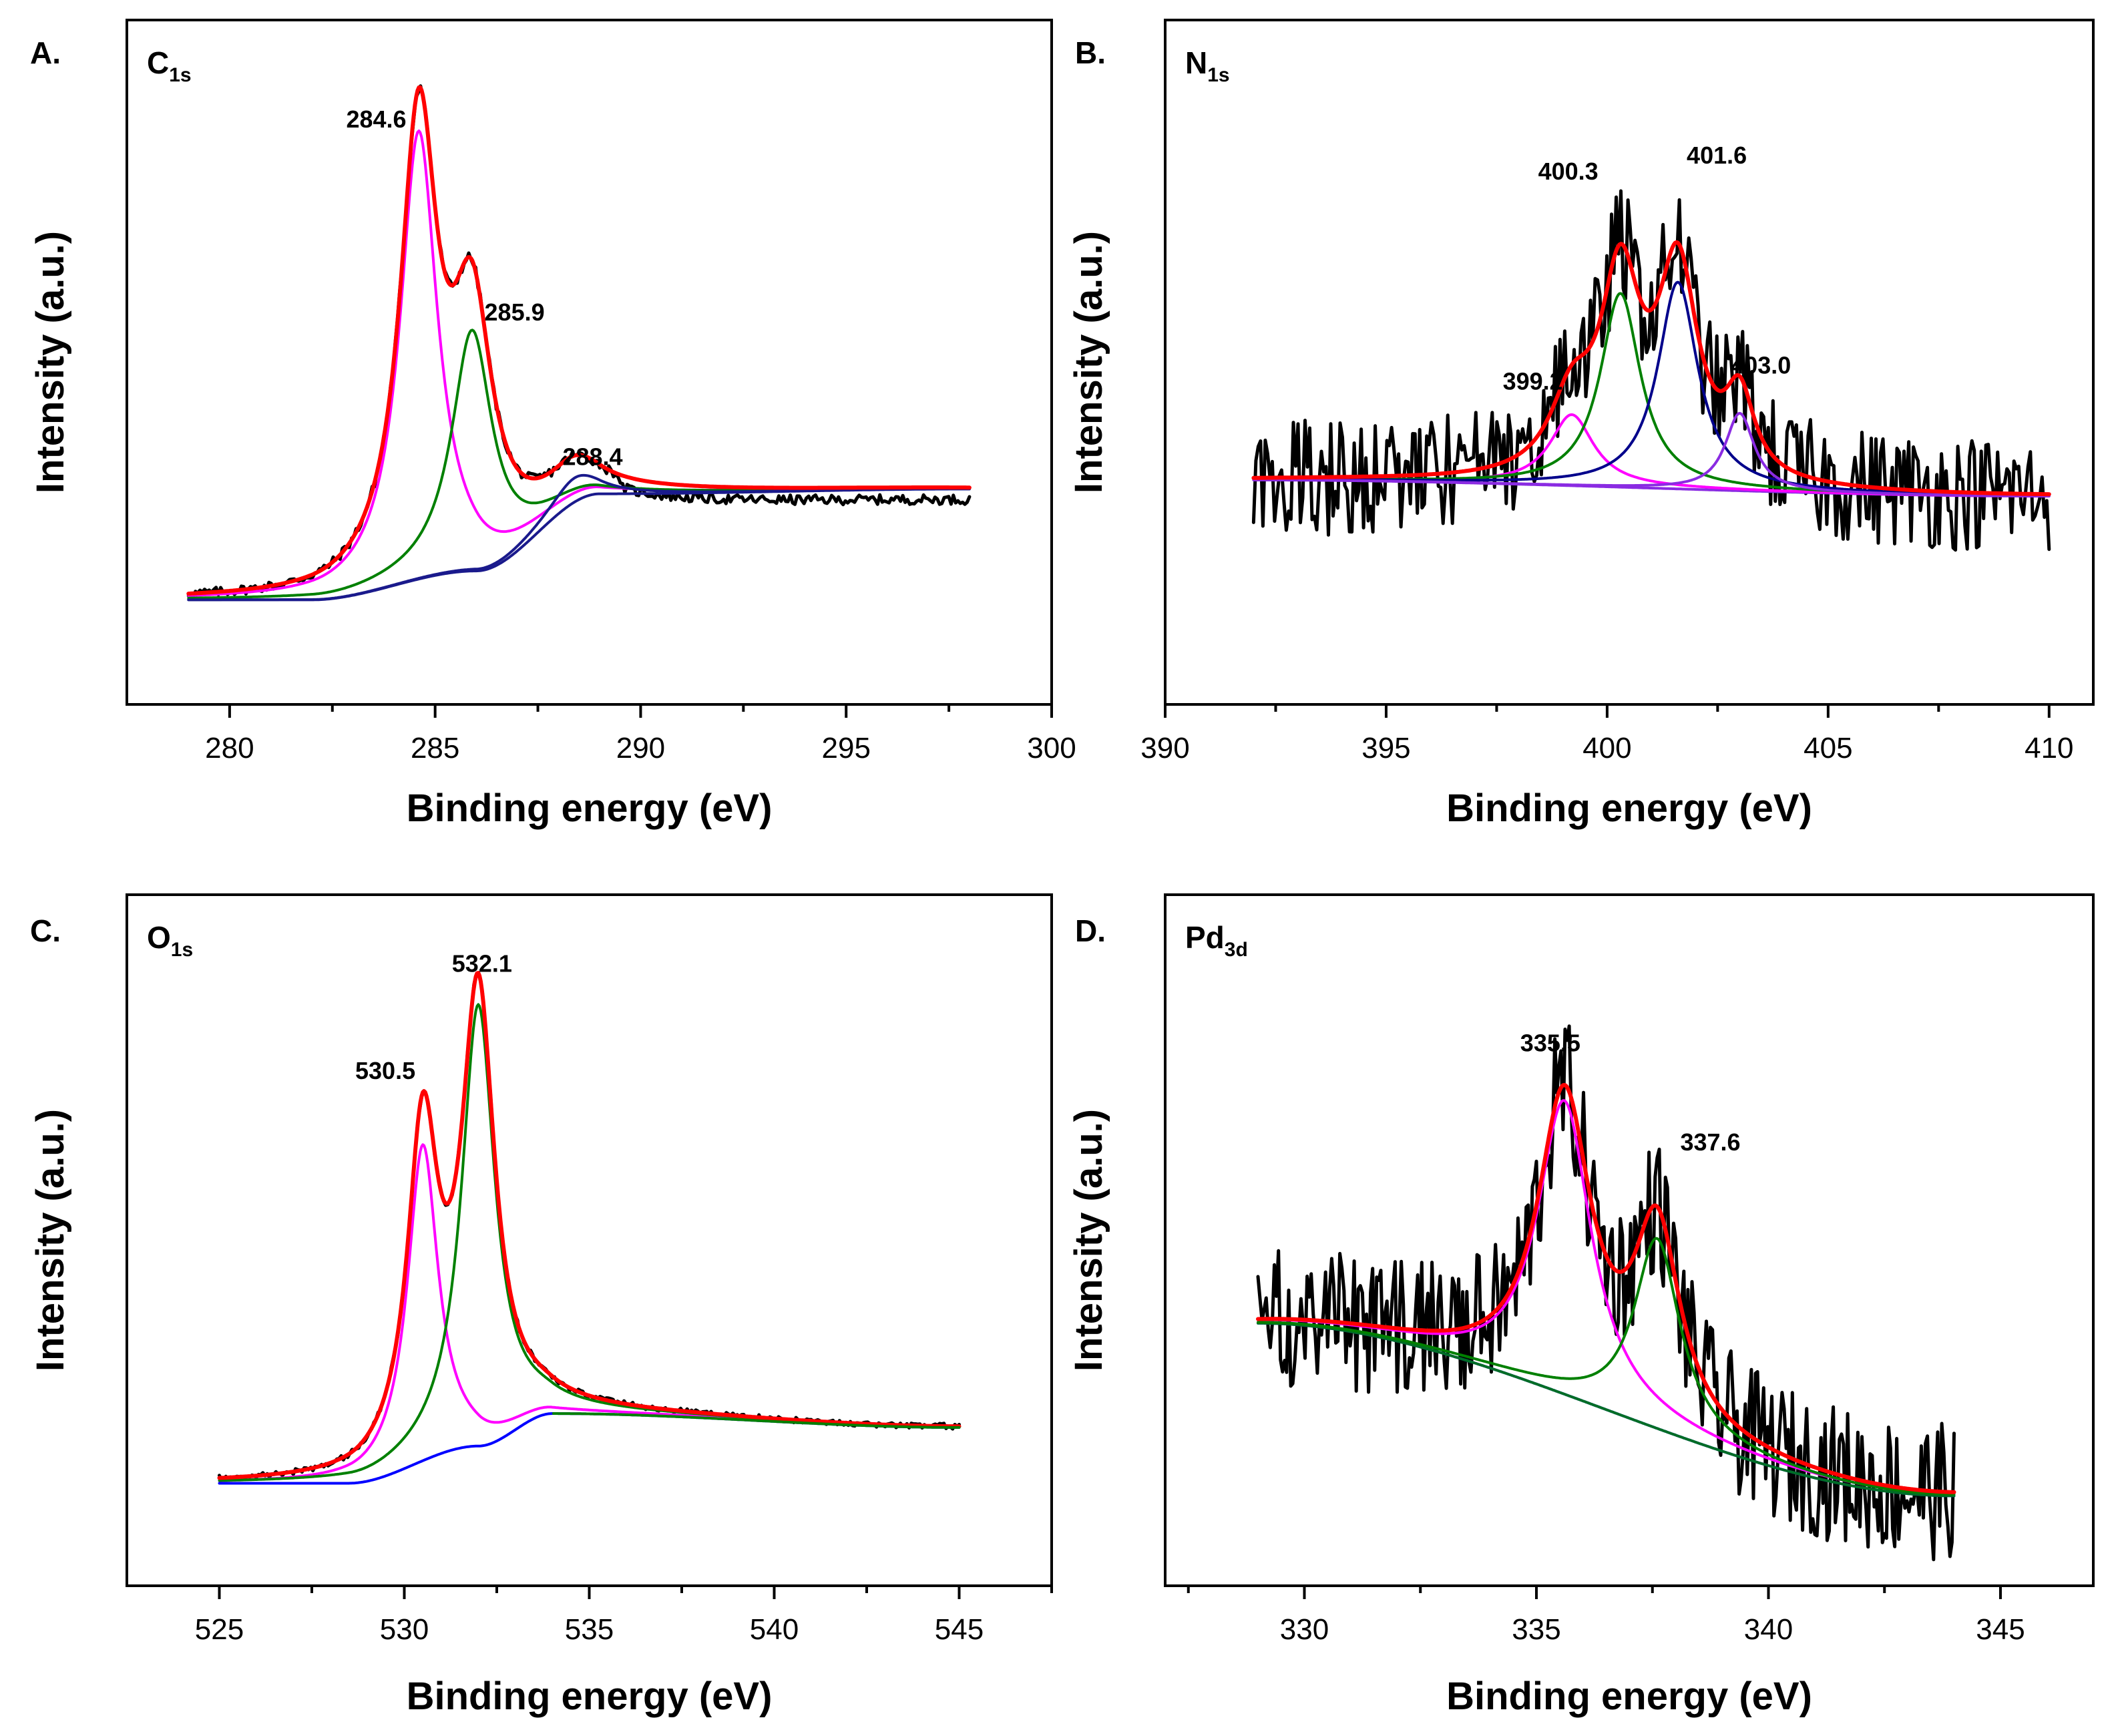 Image resolution: width=2120 pixels, height=1736 pixels. Describe the element at coordinates (1236, 950) in the screenshot. I see `element-subscript: 3d` at that location.